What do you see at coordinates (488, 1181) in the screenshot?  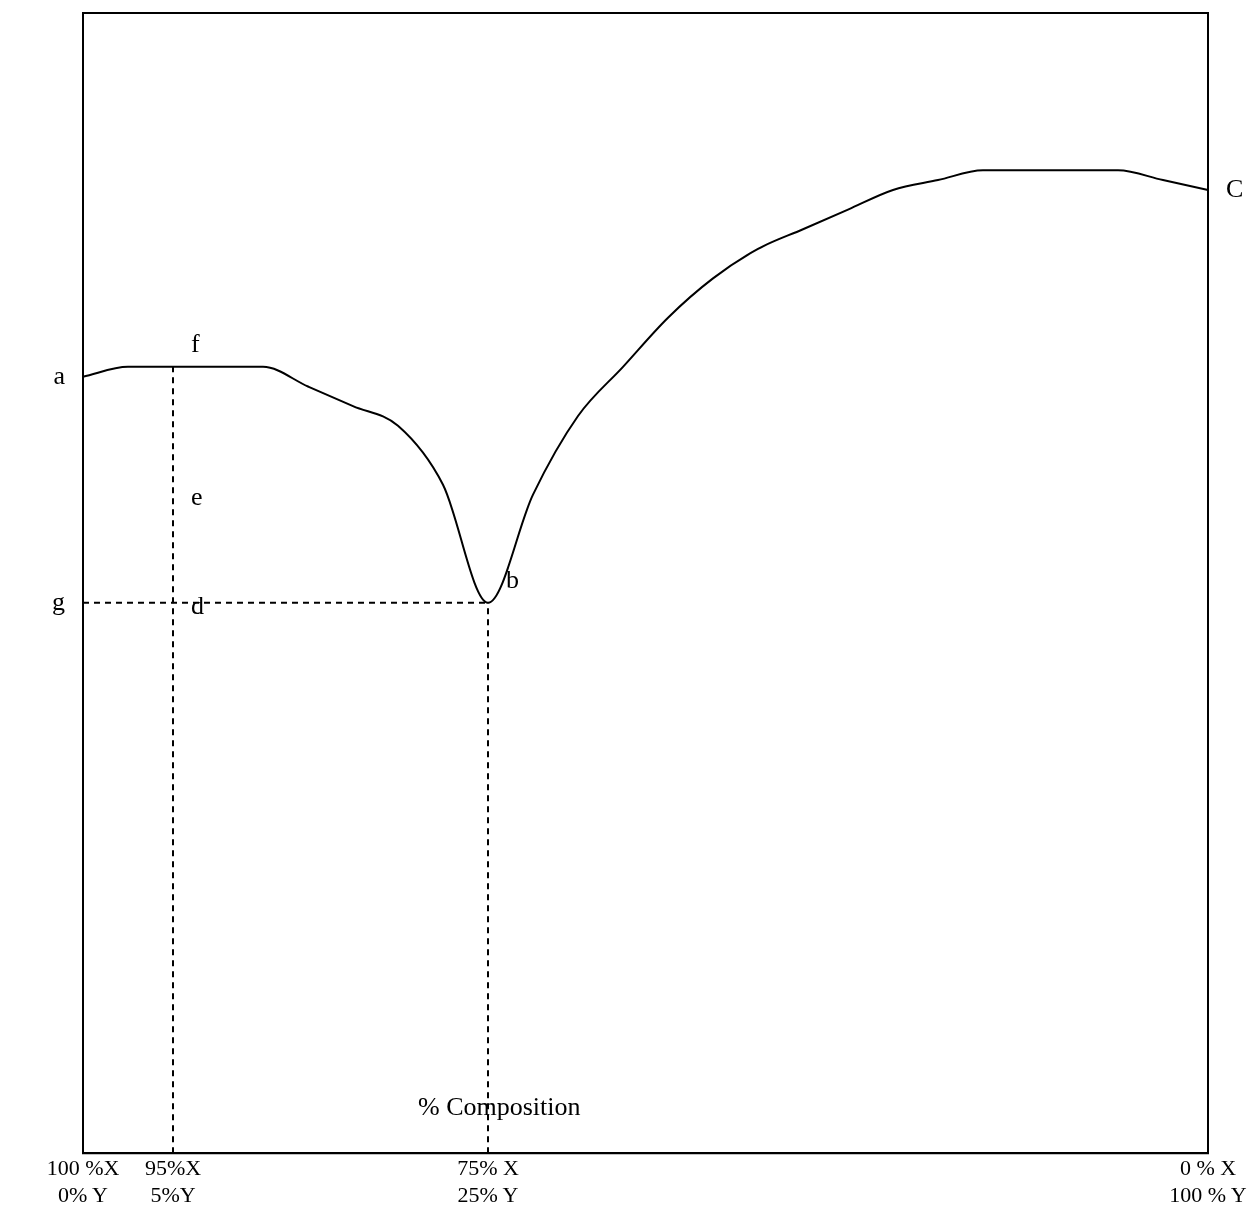 I see `x-tick-label: 75% X 25% Y` at bounding box center [488, 1181].